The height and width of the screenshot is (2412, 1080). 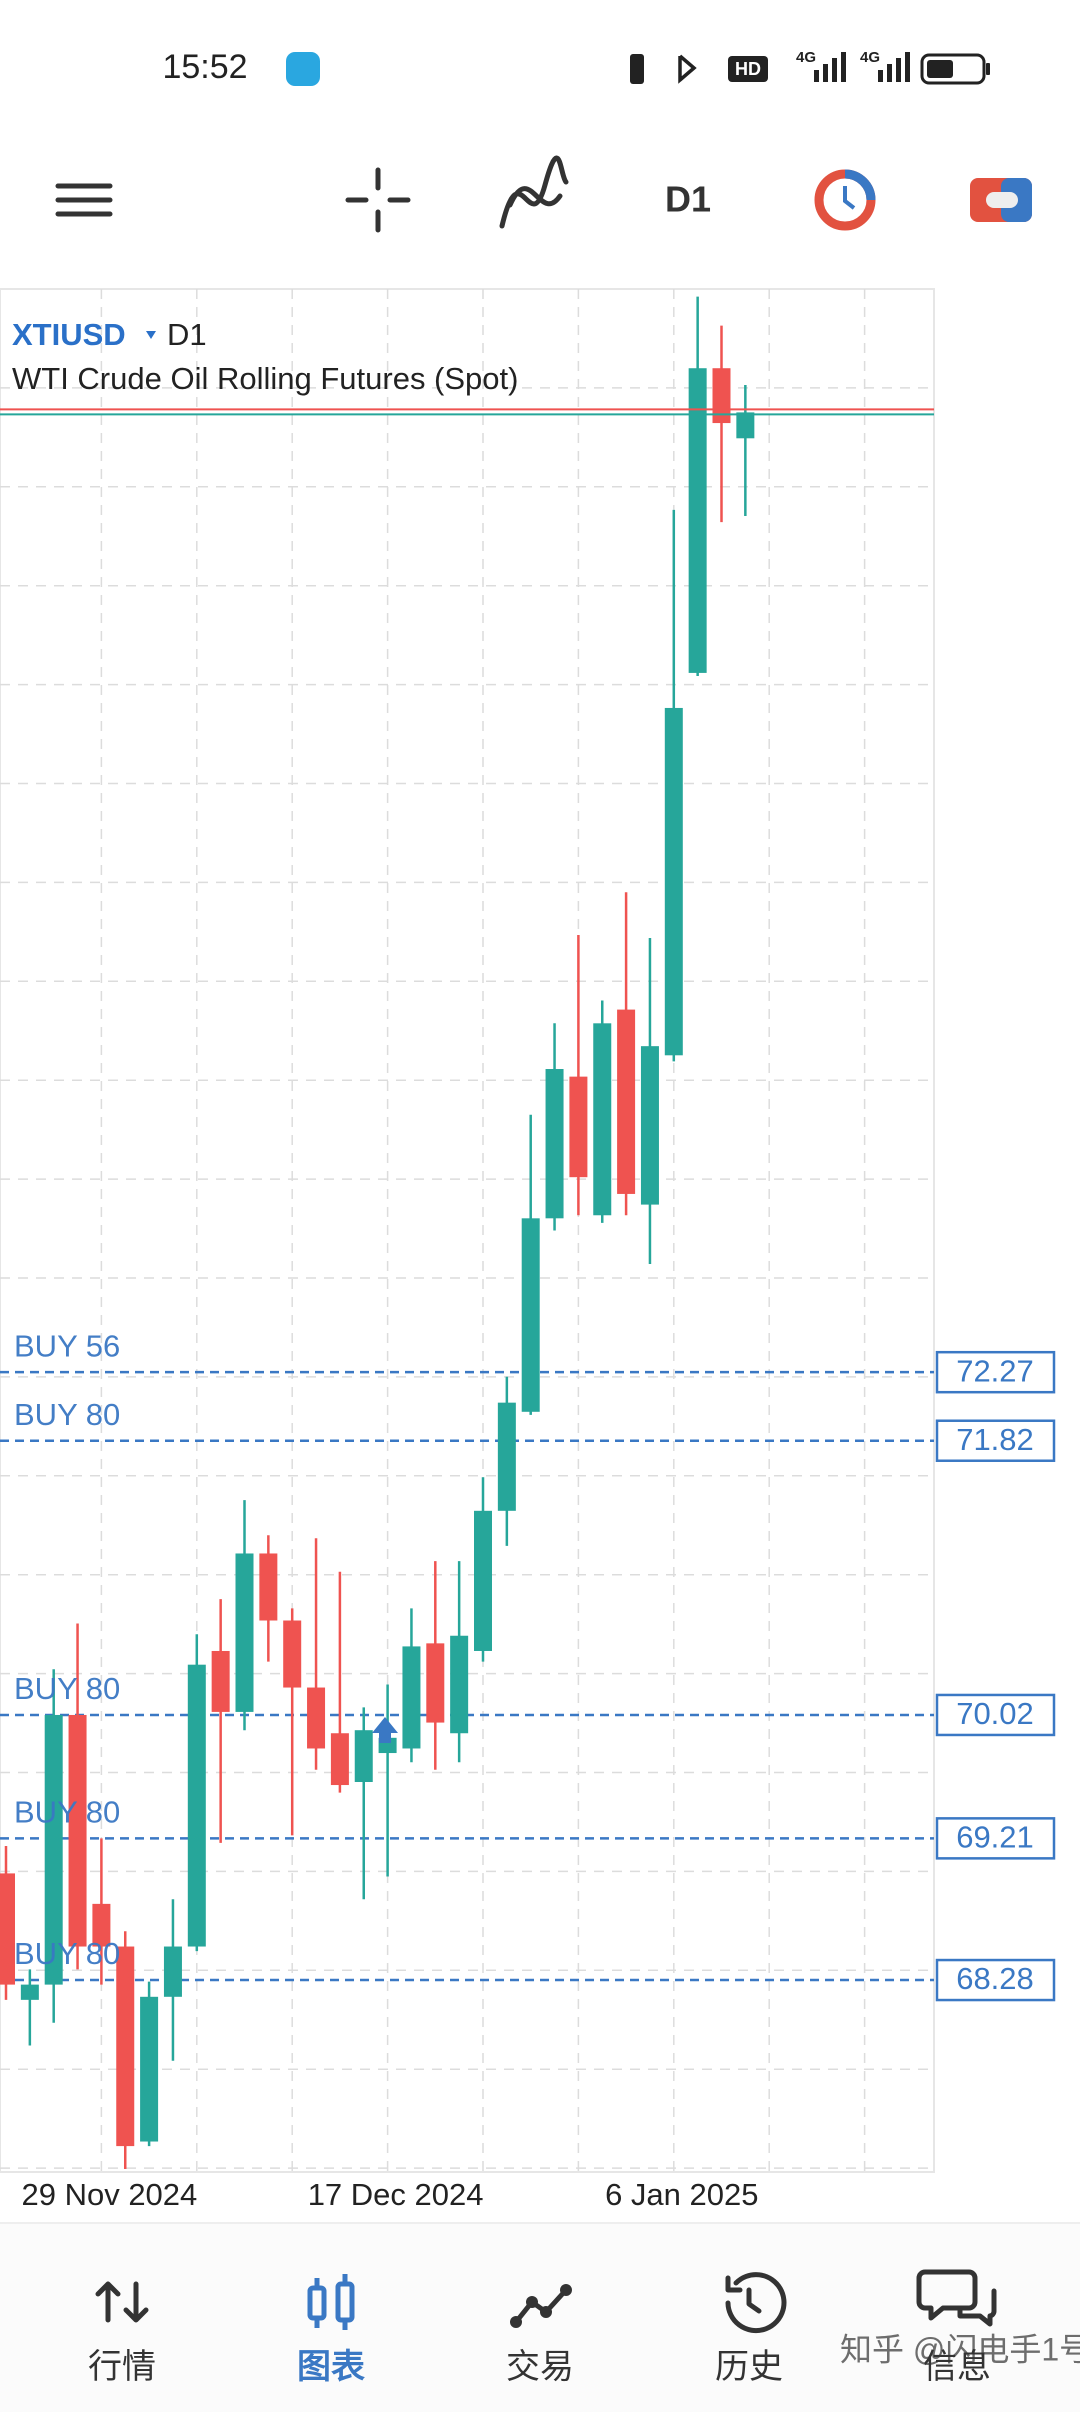 I want to click on price-label: 68.28, so click(x=995, y=1978).